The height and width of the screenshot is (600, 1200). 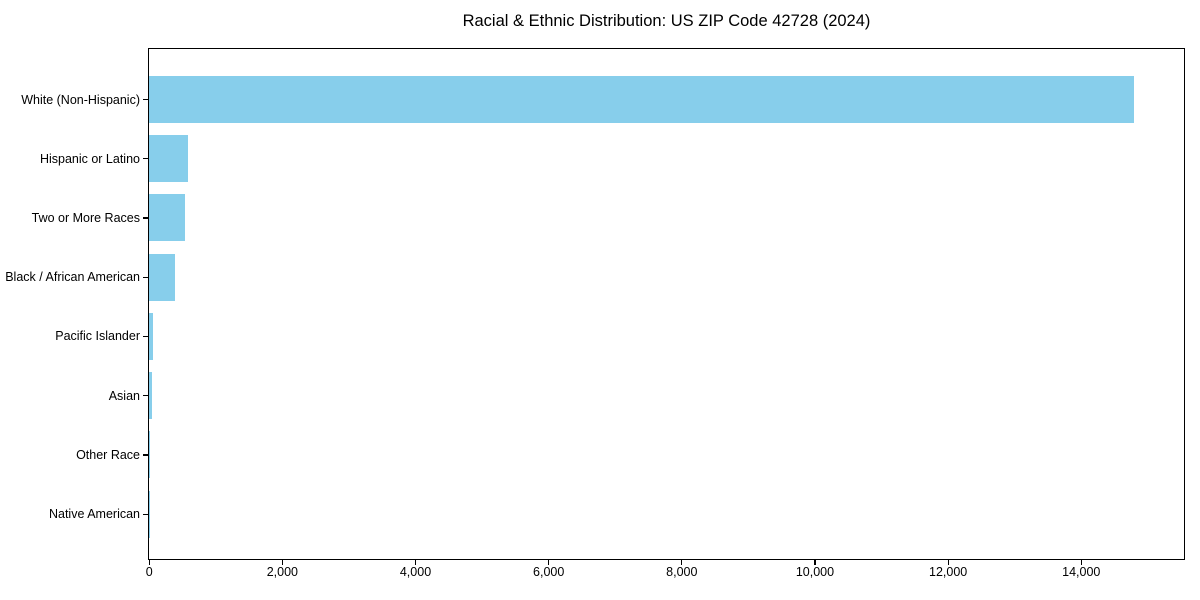 I want to click on bar-two-or-more-races, so click(x=167, y=218).